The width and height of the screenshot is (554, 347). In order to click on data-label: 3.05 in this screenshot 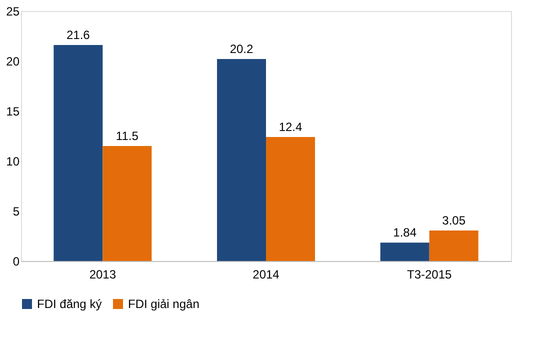, I will do `click(454, 221)`.